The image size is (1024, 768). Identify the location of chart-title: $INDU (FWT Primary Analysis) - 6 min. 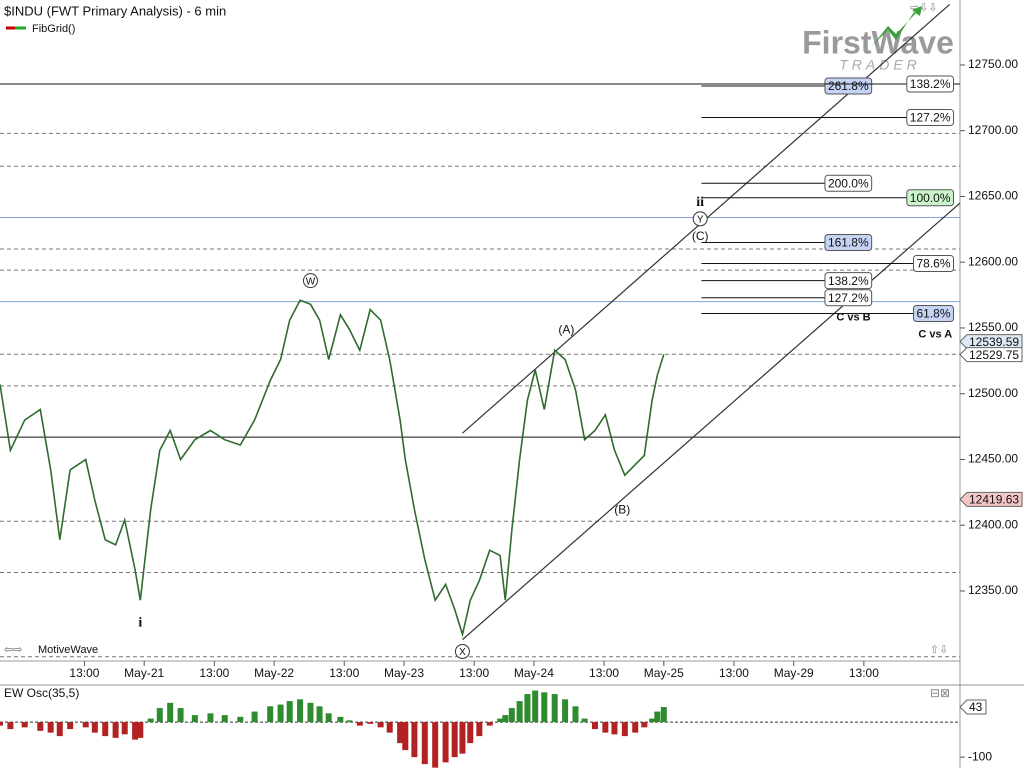
(115, 10).